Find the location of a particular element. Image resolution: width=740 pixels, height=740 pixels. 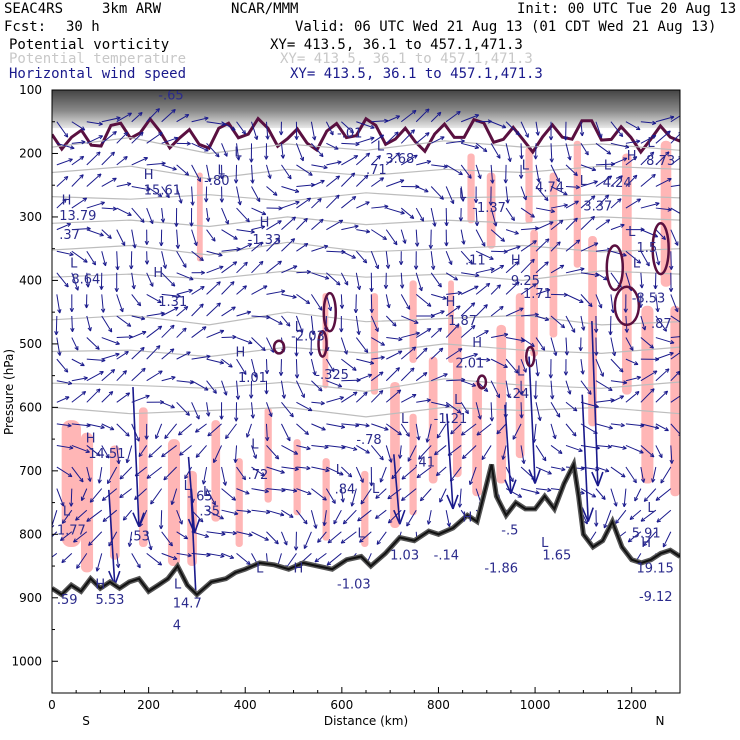

value-label: .72 is located at coordinates (258, 475).